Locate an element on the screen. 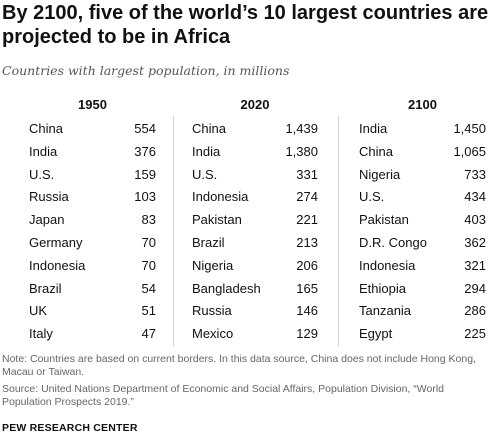 This screenshot has height=441, width=500. table-row: Germany 70 is located at coordinates (92, 243).